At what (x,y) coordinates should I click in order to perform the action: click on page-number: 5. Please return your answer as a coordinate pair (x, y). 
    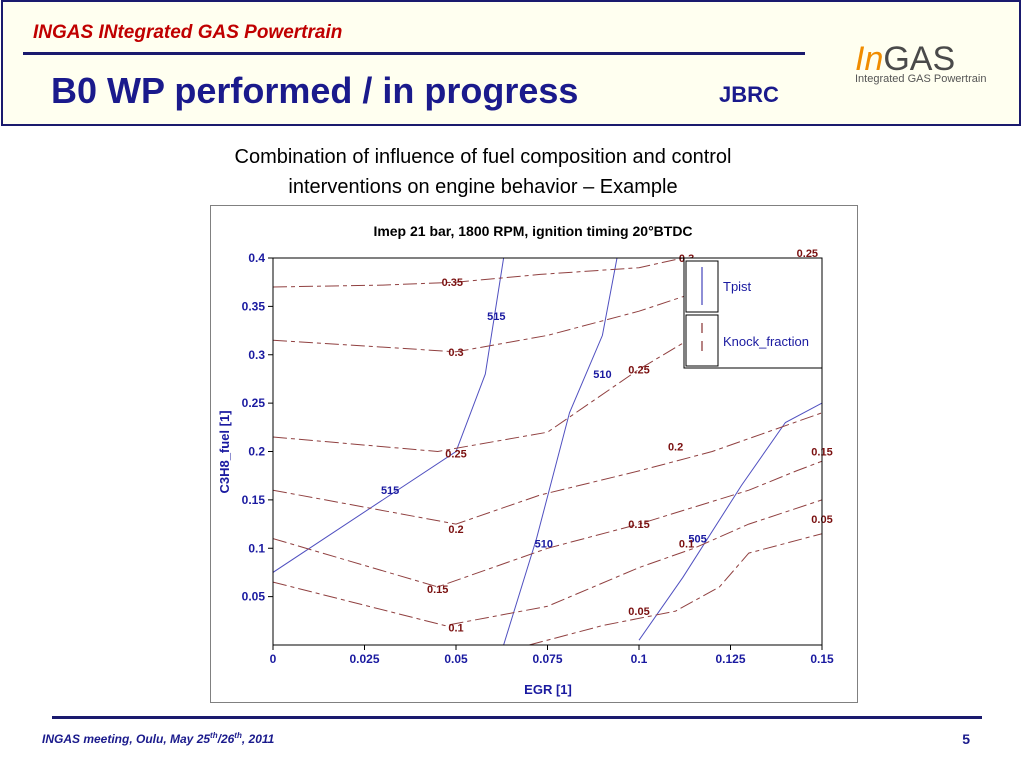
    Looking at the image, I should click on (966, 739).